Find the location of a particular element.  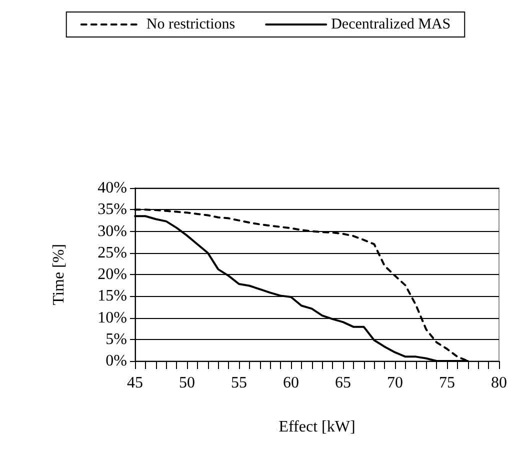

y-tick-label: 0% is located at coordinates (116, 361).